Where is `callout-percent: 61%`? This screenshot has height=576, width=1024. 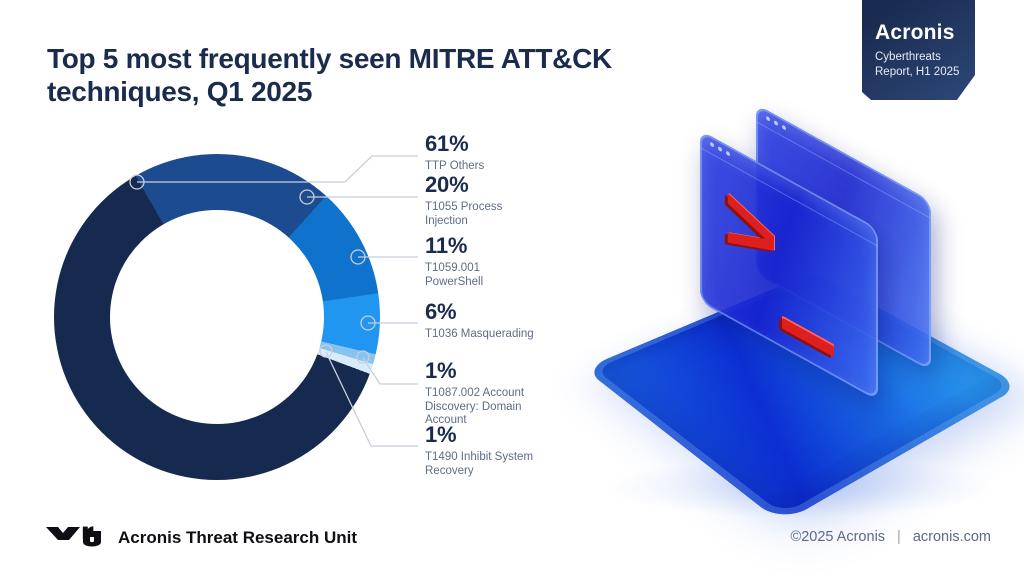
callout-percent: 61% is located at coordinates (447, 143).